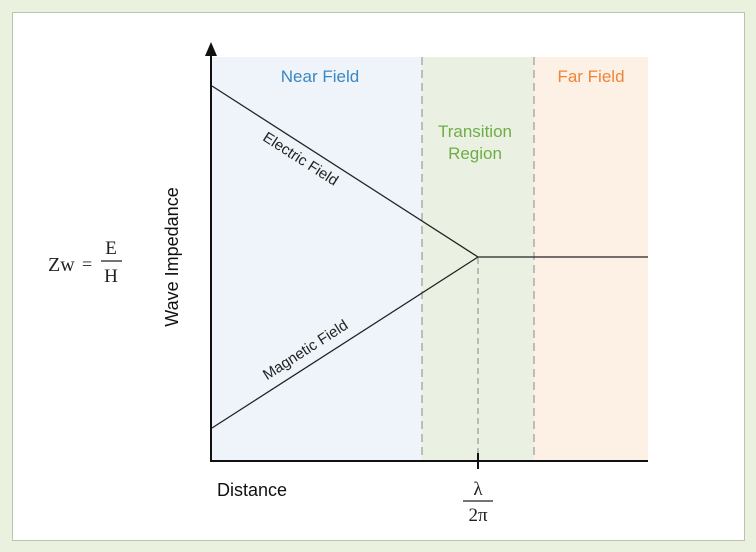 The height and width of the screenshot is (552, 756). What do you see at coordinates (111, 276) in the screenshot?
I see `formula-denominator: H` at bounding box center [111, 276].